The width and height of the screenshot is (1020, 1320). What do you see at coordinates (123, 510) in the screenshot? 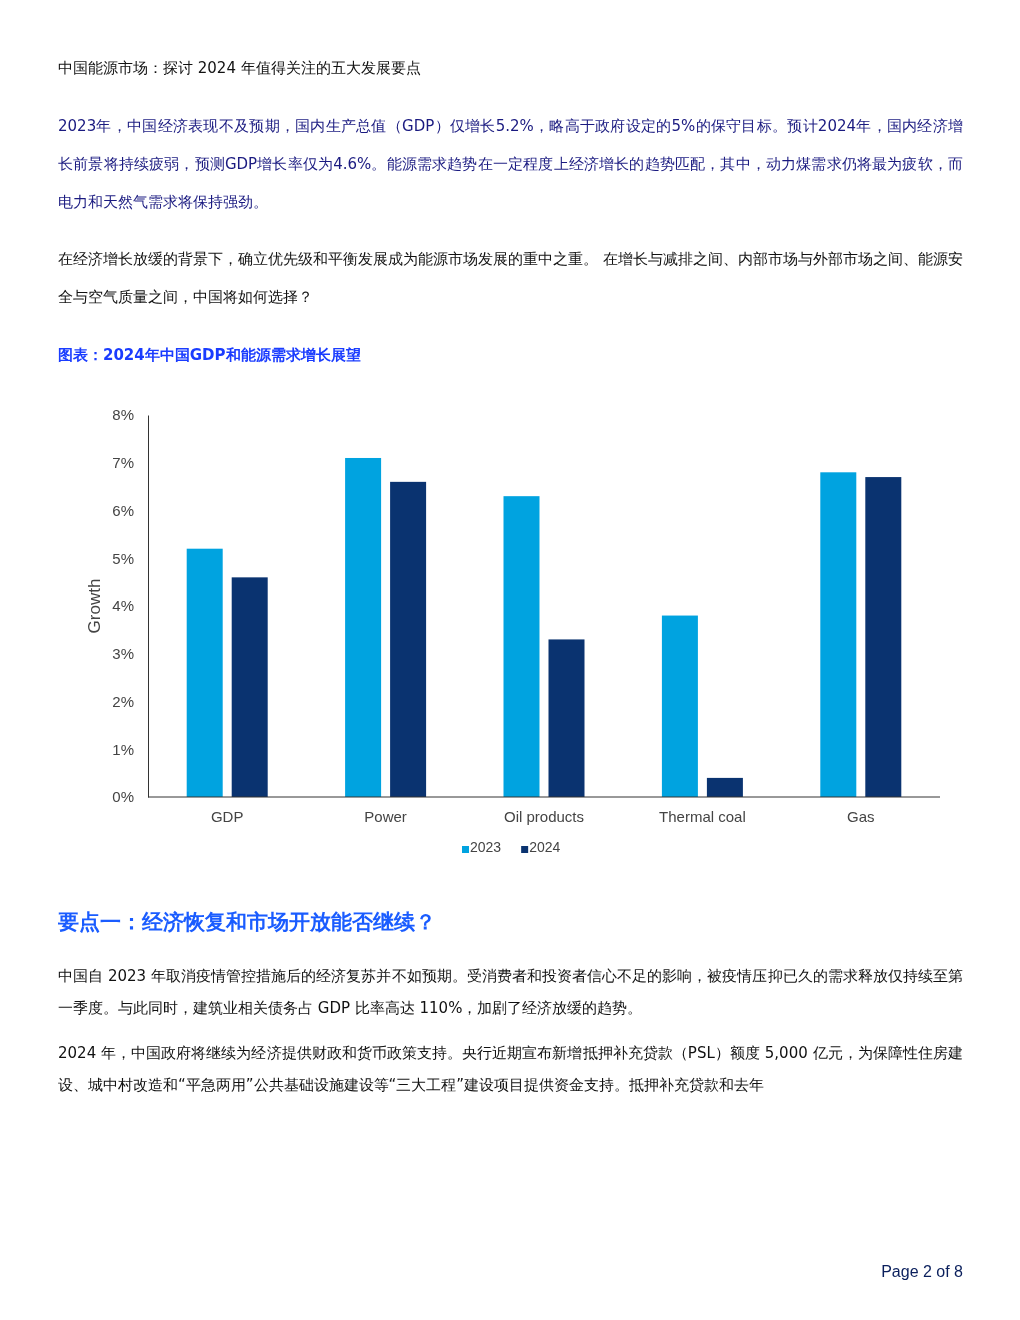
I see `y-tick-label: 6%` at bounding box center [123, 510].